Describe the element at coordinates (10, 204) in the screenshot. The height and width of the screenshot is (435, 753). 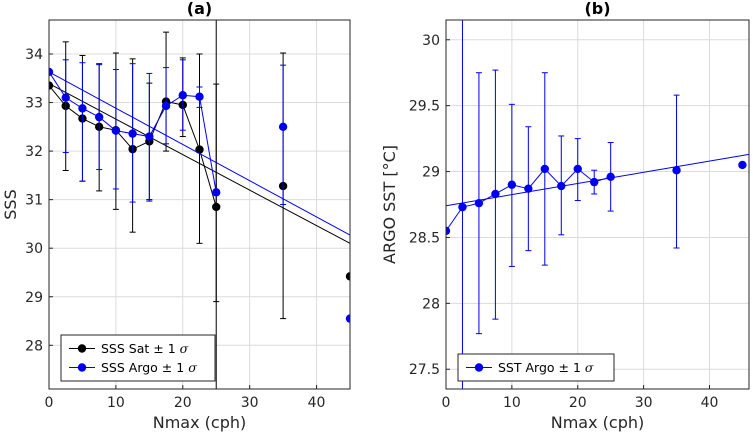
I see `y-axis-label: SSS` at that location.